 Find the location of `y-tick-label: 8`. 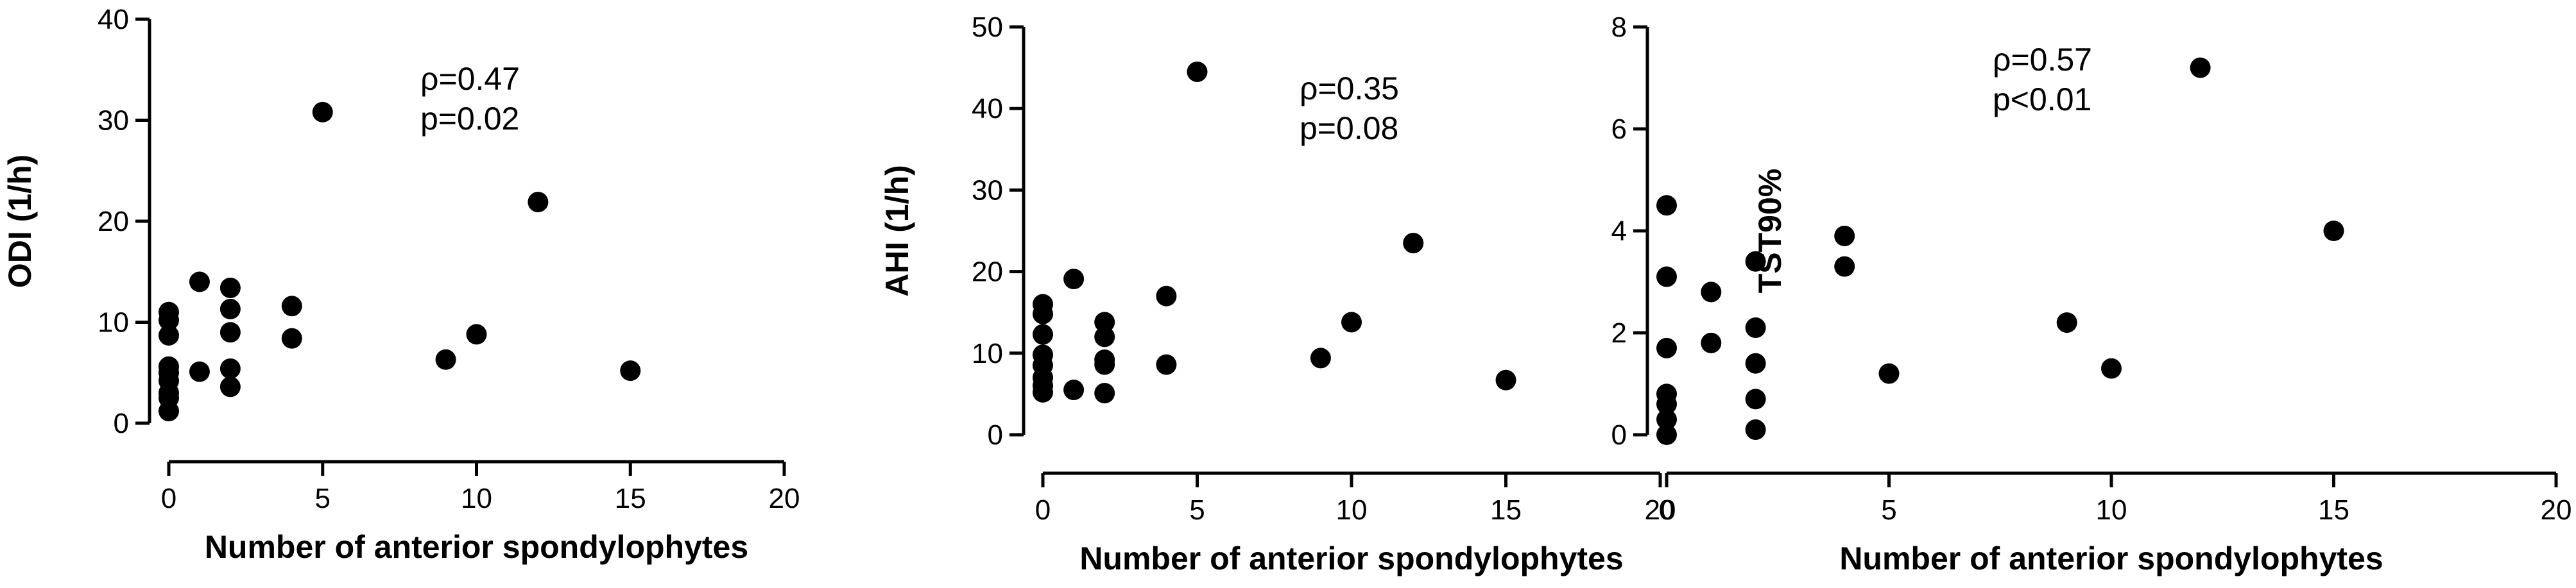

y-tick-label: 8 is located at coordinates (1619, 27).